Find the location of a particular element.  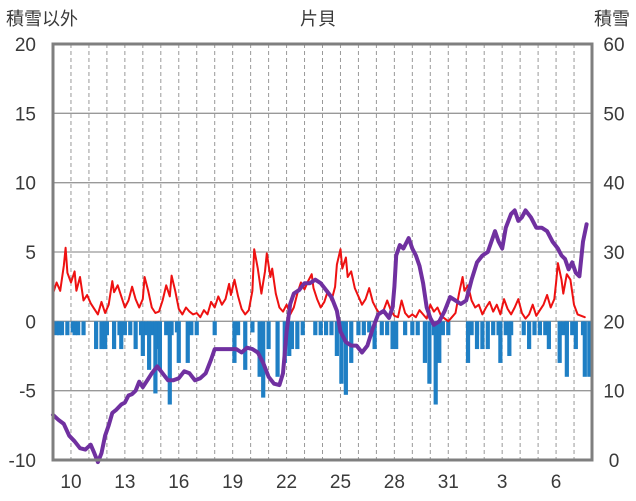

left-axis-label: 積雪以外 is located at coordinates (42, 19).